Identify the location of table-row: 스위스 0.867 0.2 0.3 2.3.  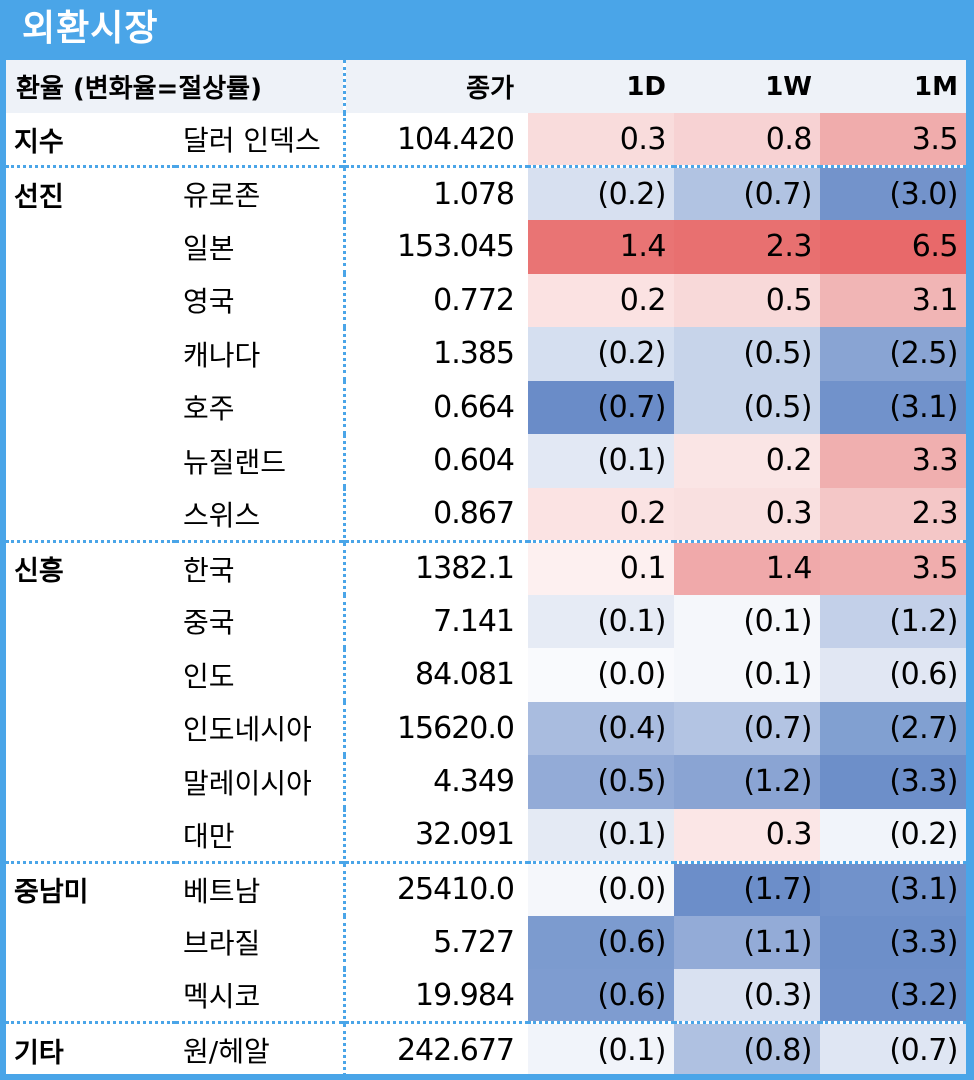
(486, 514).